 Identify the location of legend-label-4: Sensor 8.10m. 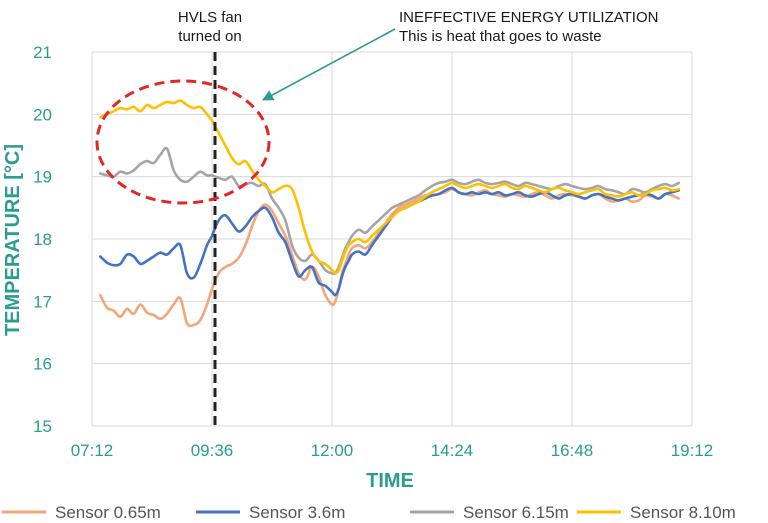
(683, 512).